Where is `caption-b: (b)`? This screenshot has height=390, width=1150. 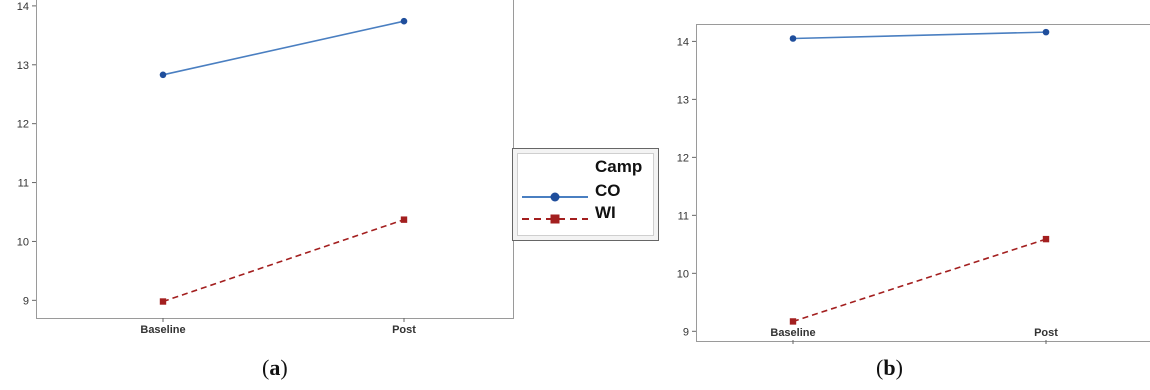 caption-b: (b) is located at coordinates (889, 368).